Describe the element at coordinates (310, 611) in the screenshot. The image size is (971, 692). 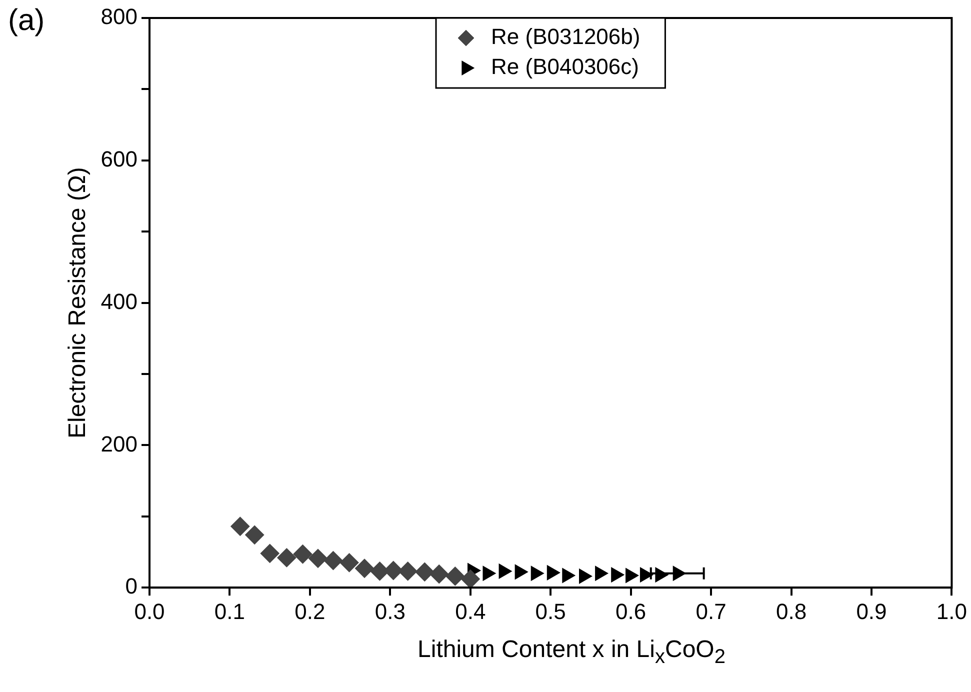
I see `x-tick-label: 0.2` at that location.